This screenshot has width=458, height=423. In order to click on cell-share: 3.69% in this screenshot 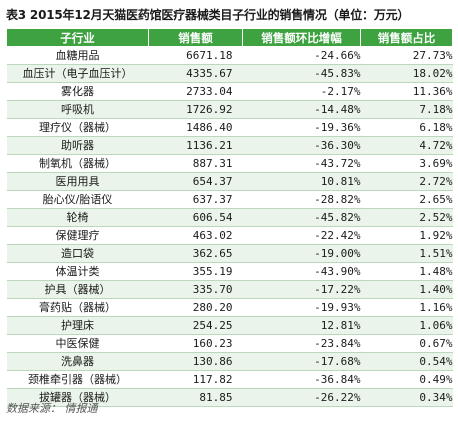, I will do `click(406, 163)`.